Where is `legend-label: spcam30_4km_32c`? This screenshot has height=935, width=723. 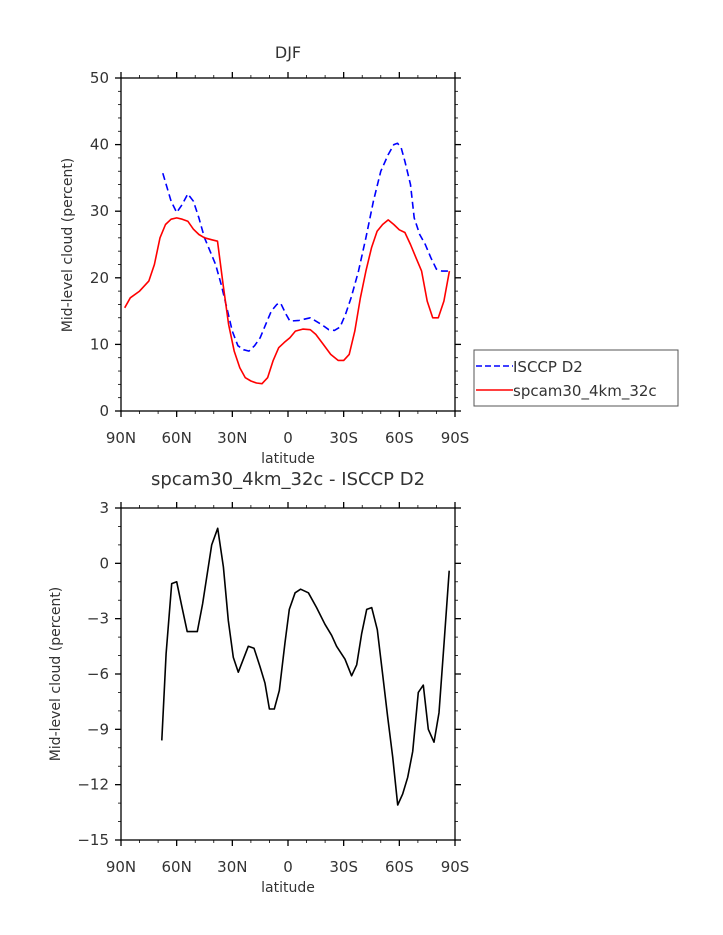
legend-label: spcam30_4km_32c is located at coordinates (585, 391).